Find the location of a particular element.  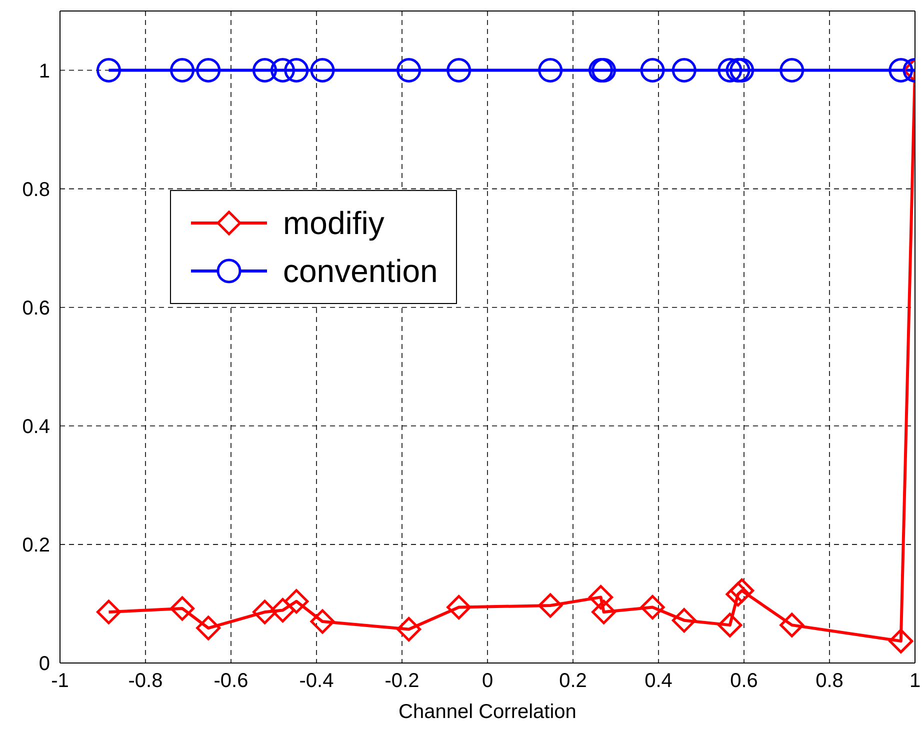

x-tick-label: 0.4 is located at coordinates (658, 681).